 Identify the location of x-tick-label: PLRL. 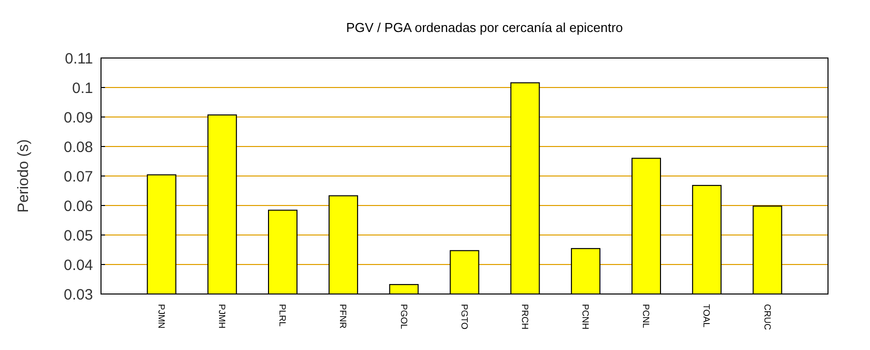
(283, 315).